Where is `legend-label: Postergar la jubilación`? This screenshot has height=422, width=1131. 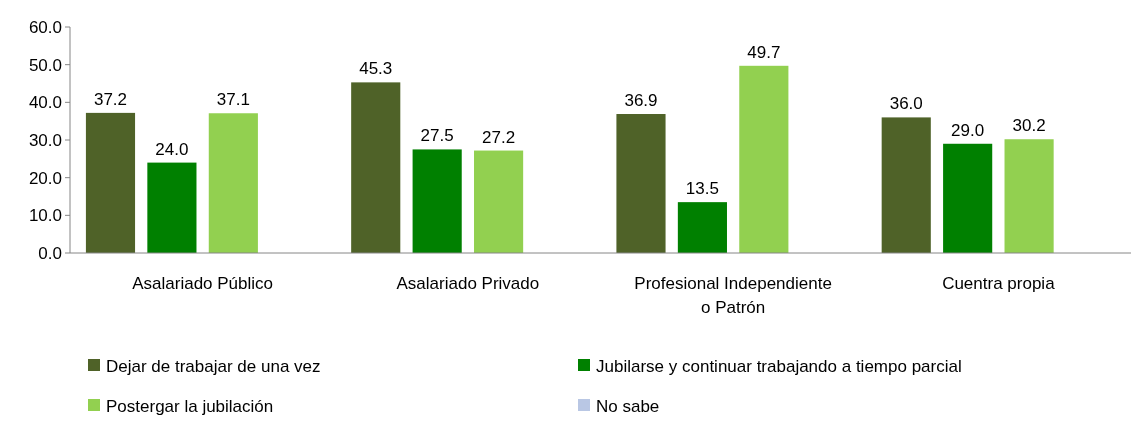
legend-label: Postergar la jubilación is located at coordinates (190, 406).